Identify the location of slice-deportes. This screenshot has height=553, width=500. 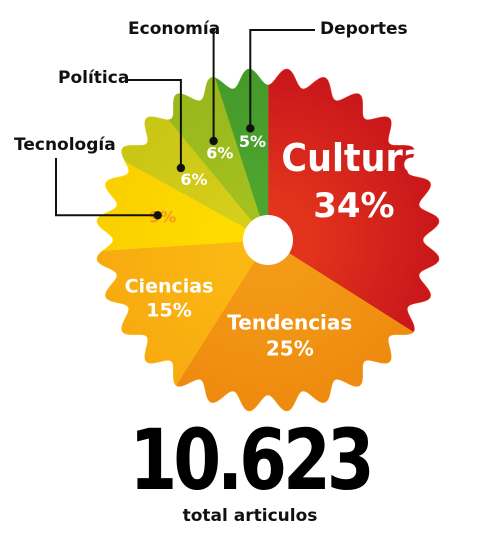
(241, 154).